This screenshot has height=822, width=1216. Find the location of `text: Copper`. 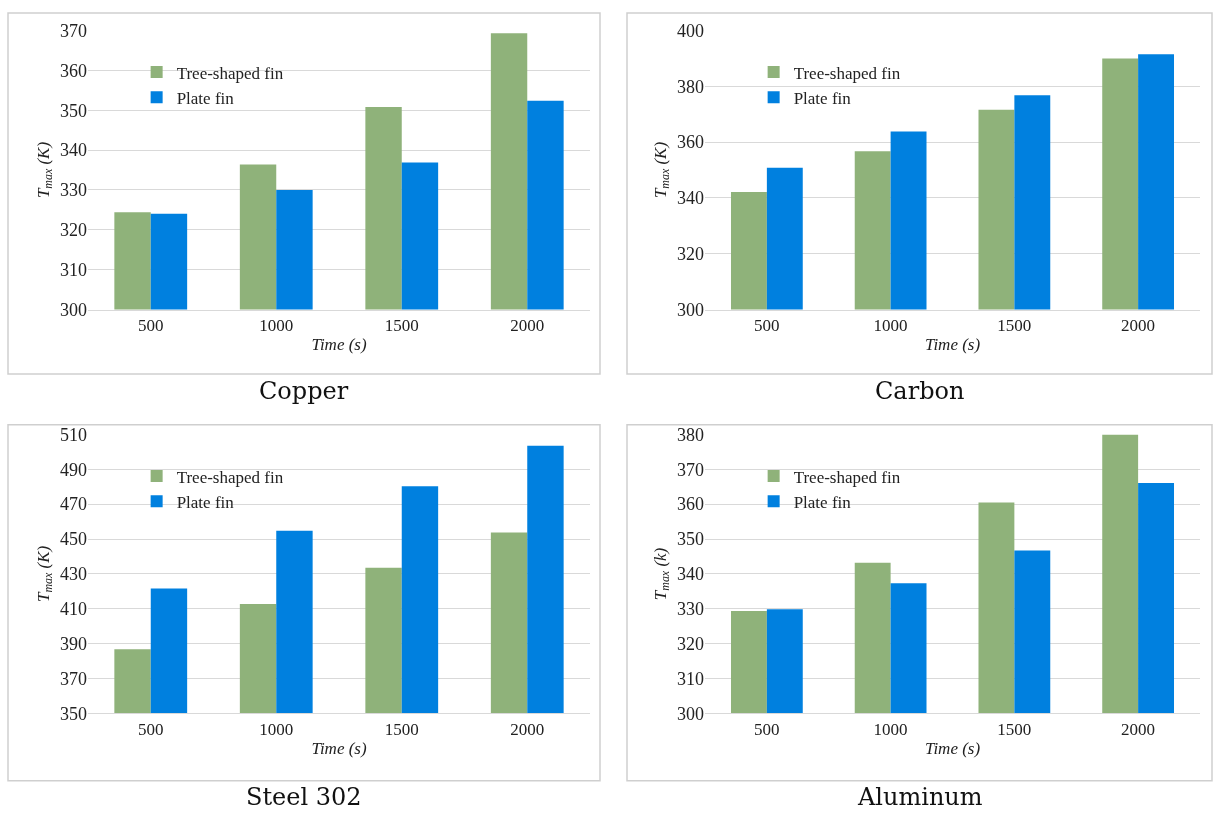

text: Copper is located at coordinates (304, 391).